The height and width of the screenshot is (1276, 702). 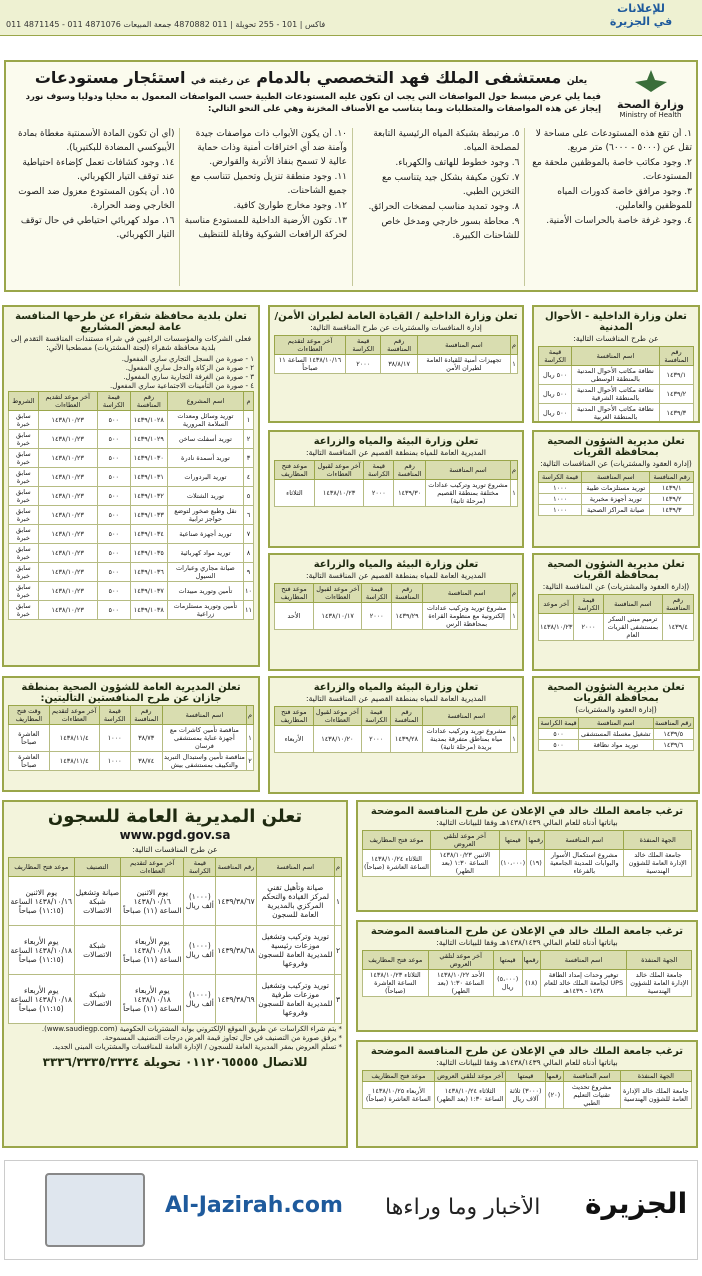 I want to click on table-cell: ١٤٣٩/١٠٢٩, so click(x=148, y=439).